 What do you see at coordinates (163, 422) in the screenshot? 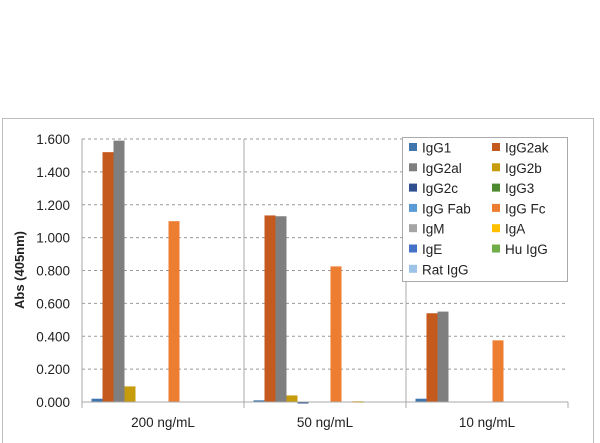
I see `x-tick-label: 200 ng/mL` at bounding box center [163, 422].